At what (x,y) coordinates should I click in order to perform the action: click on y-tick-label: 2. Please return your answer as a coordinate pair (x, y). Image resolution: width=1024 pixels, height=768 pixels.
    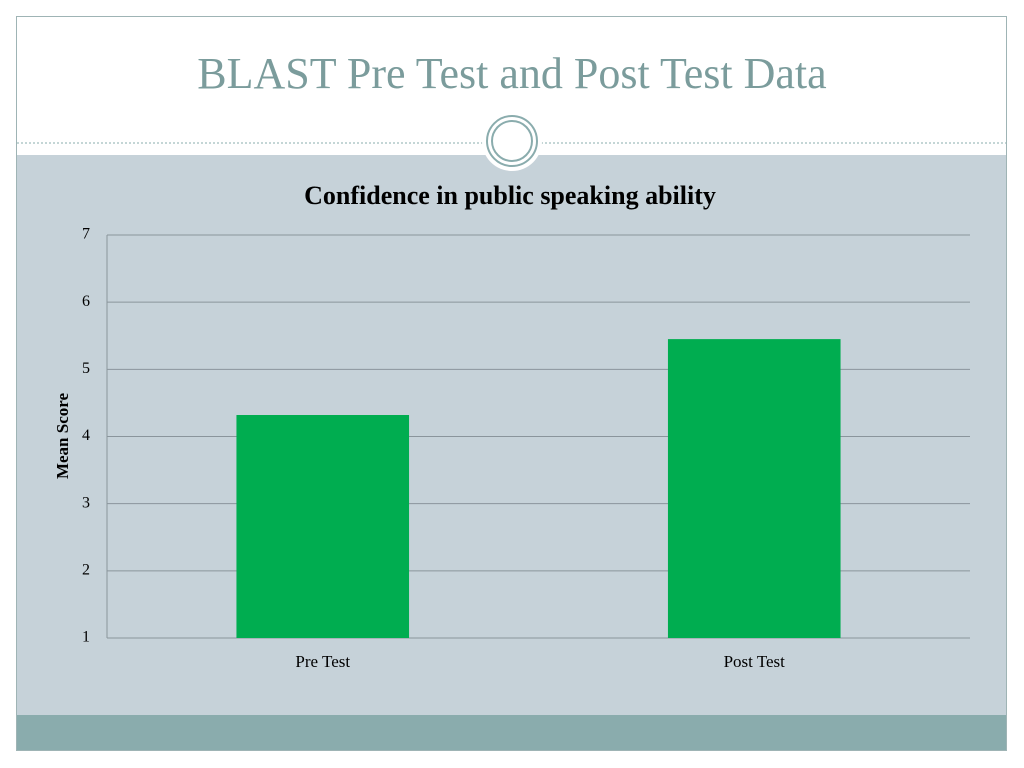
    Looking at the image, I should click on (86, 570).